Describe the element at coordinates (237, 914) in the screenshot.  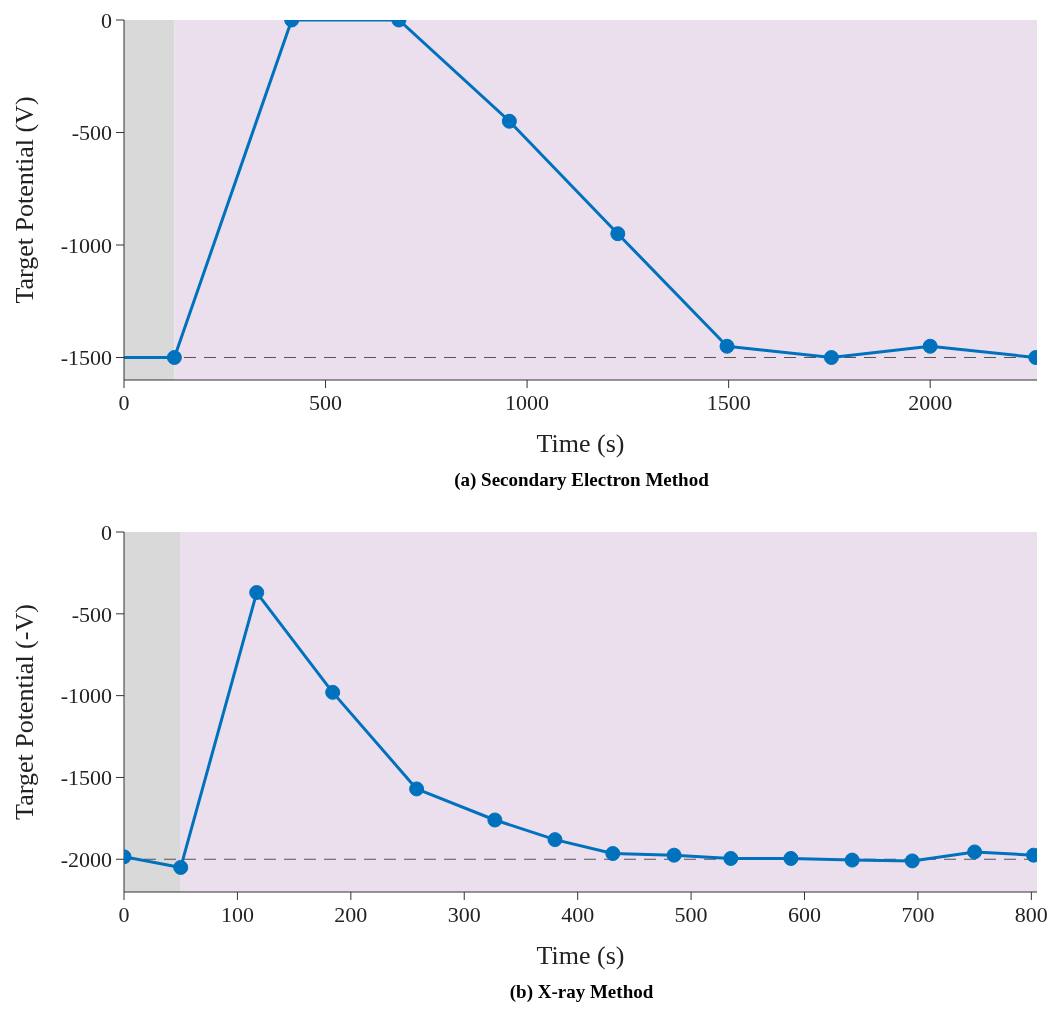
I see `x-tick-label: 100` at that location.